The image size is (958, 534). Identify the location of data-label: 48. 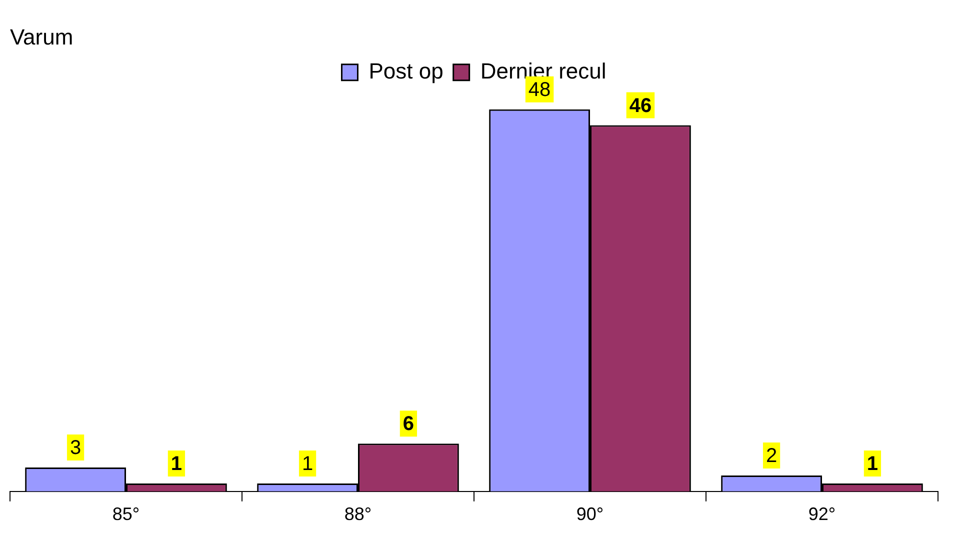
(539, 89).